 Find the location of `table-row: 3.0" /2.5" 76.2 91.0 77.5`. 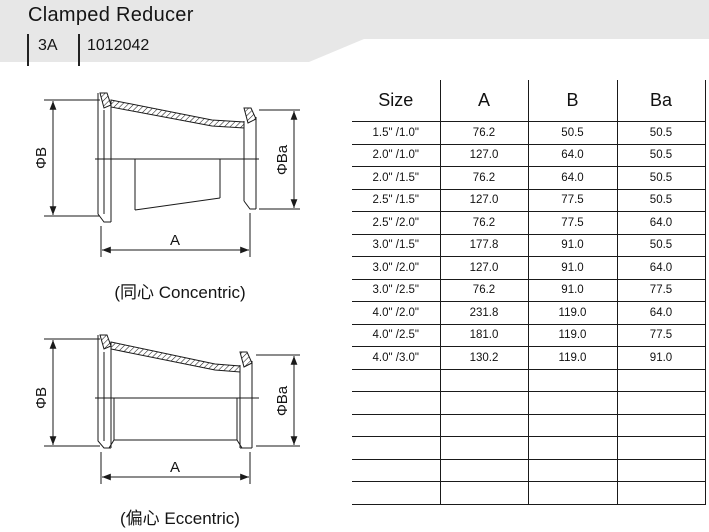

table-row: 3.0" /2.5" 76.2 91.0 77.5 is located at coordinates (529, 290).